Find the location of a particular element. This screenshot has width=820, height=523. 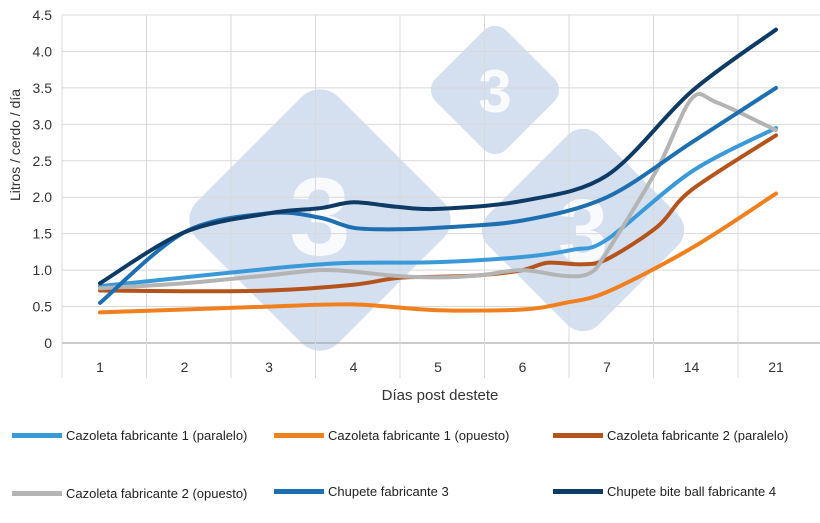

legend-item: Chupete bite ball fabricante 4 is located at coordinates (664, 491).